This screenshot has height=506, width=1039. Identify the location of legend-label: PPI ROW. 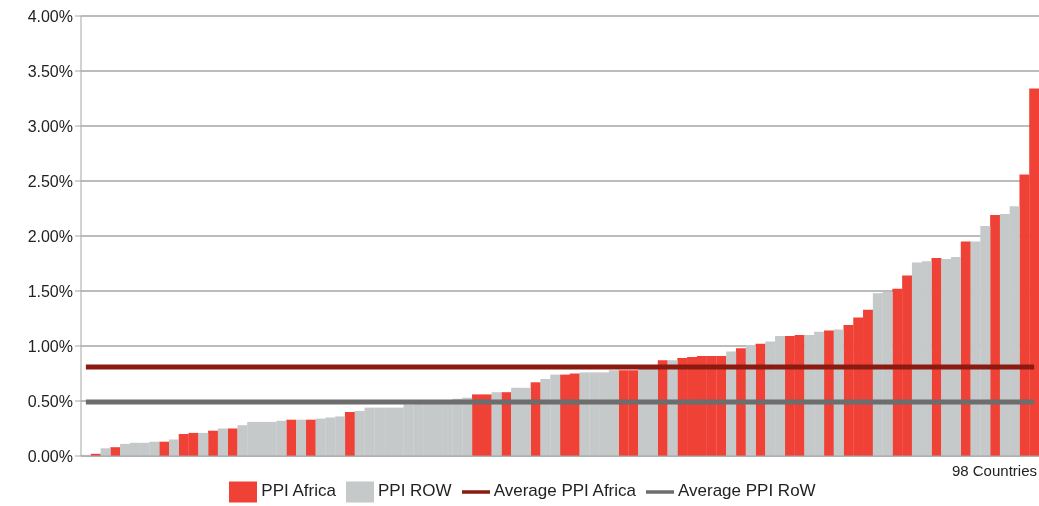
(414, 491).